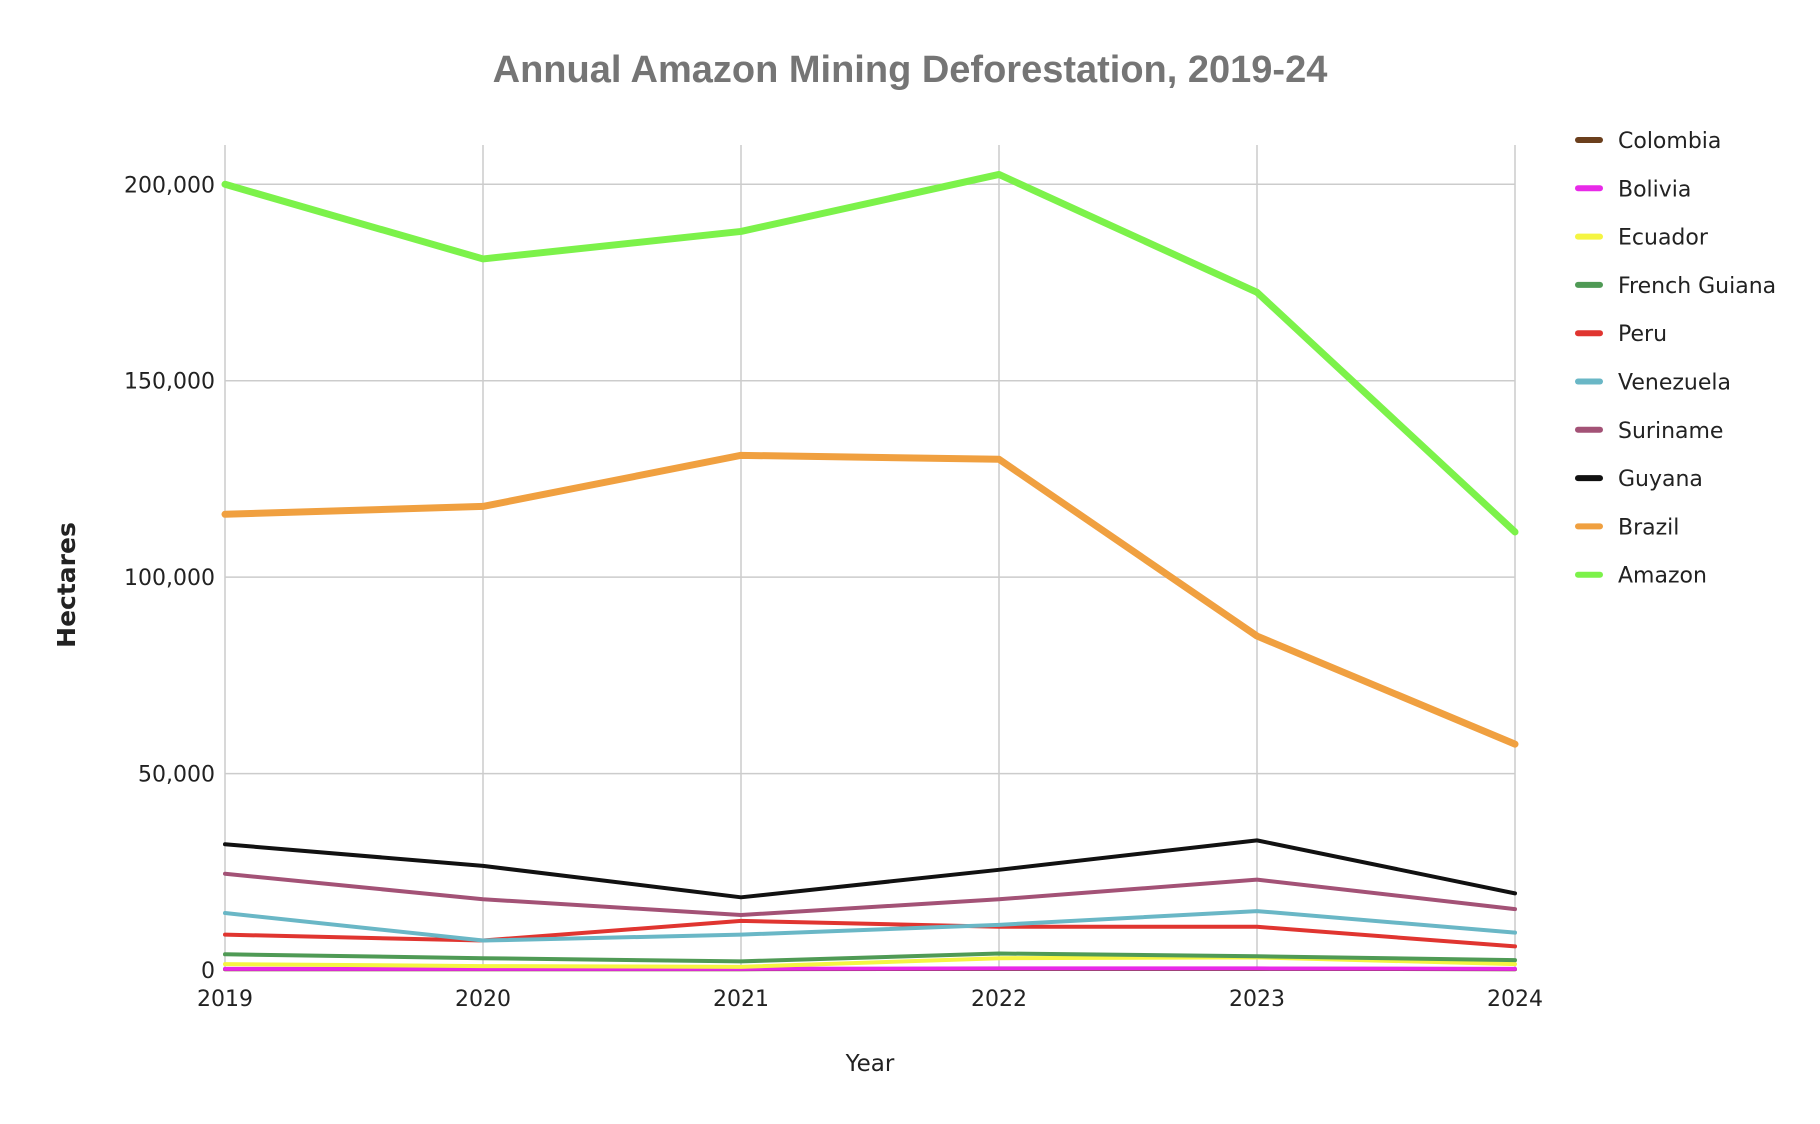 The width and height of the screenshot is (1820, 1124). Describe the element at coordinates (225, 999) in the screenshot. I see `x-tick-label: 2019` at that location.